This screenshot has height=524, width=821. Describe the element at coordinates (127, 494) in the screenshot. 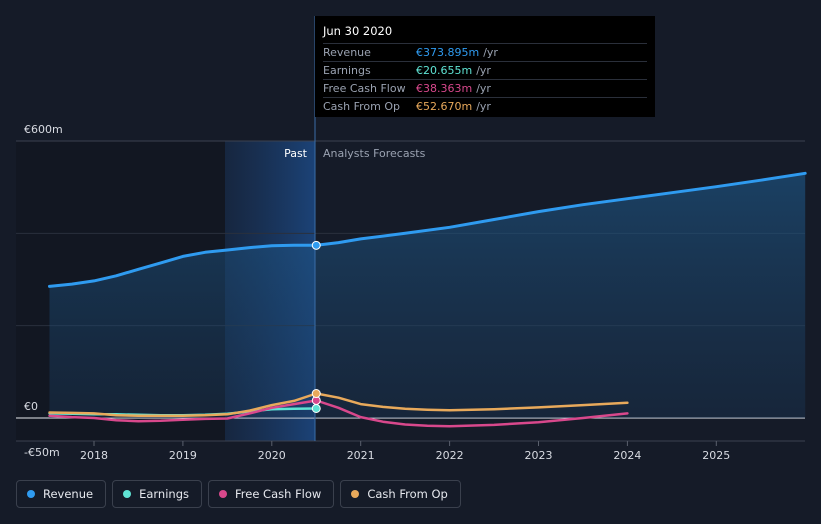

I see `earnings-dot-icon` at that location.